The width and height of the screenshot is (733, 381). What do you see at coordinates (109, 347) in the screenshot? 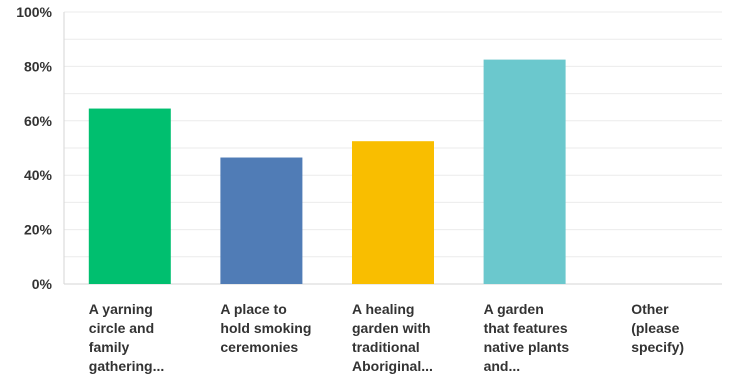
I see `x-category-label-line: family` at bounding box center [109, 347].